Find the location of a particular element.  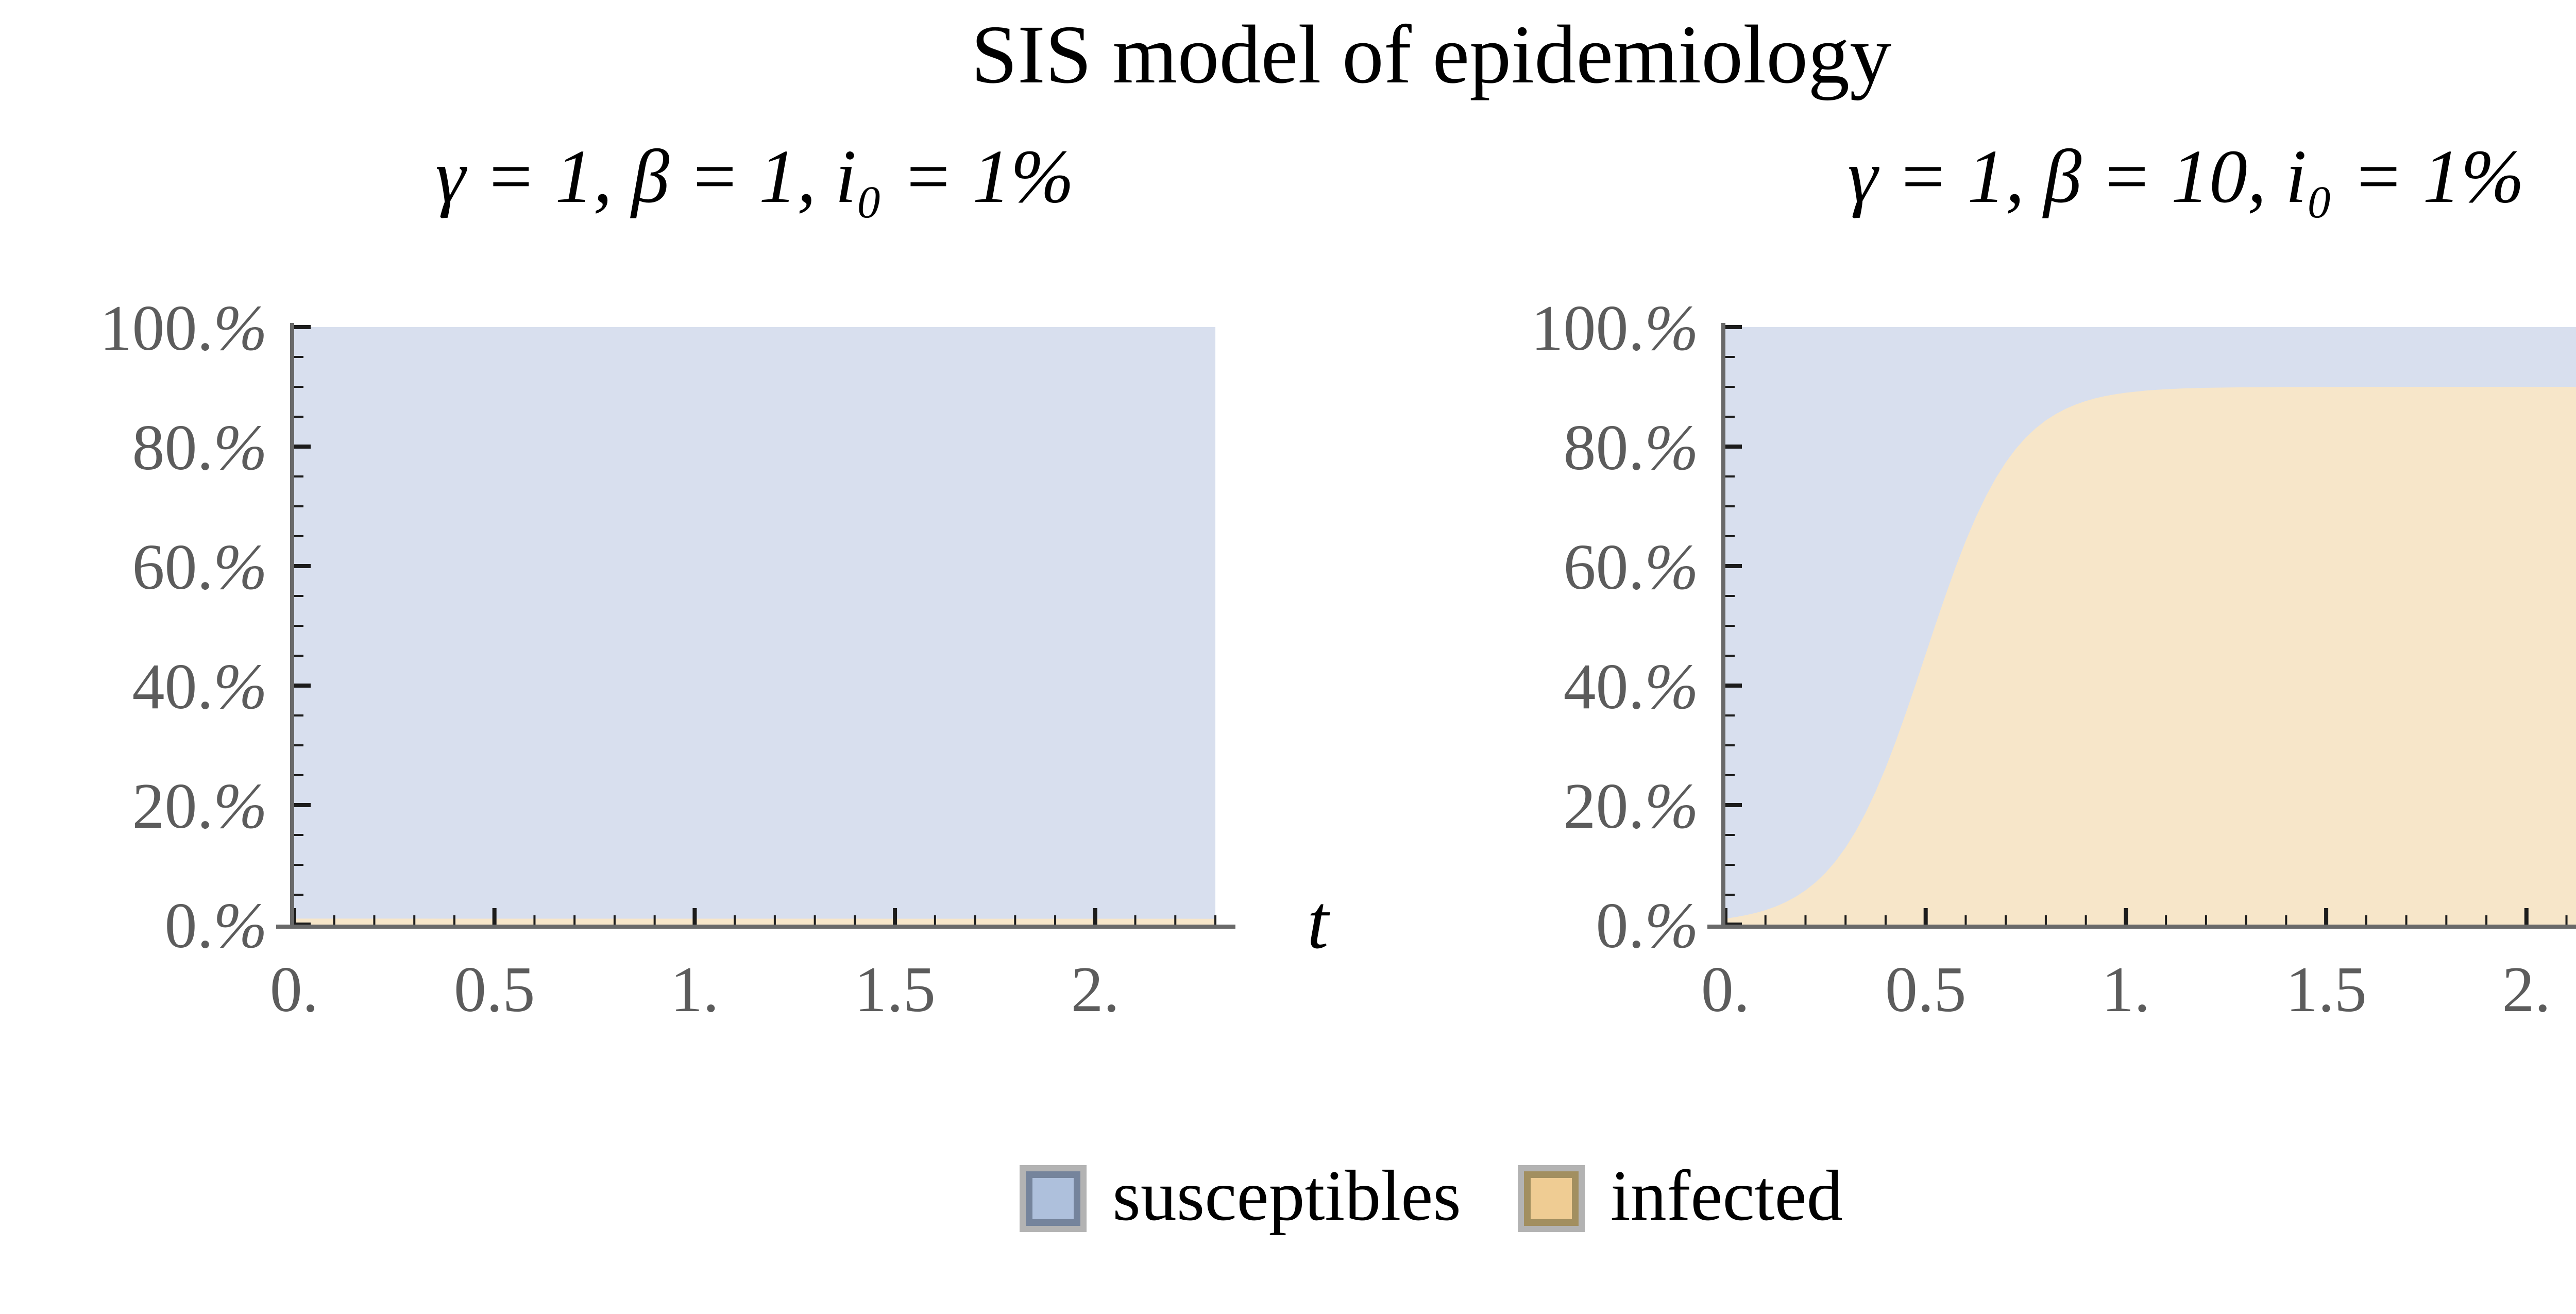

legend-swatch-infected-fill is located at coordinates (1551, 1198).